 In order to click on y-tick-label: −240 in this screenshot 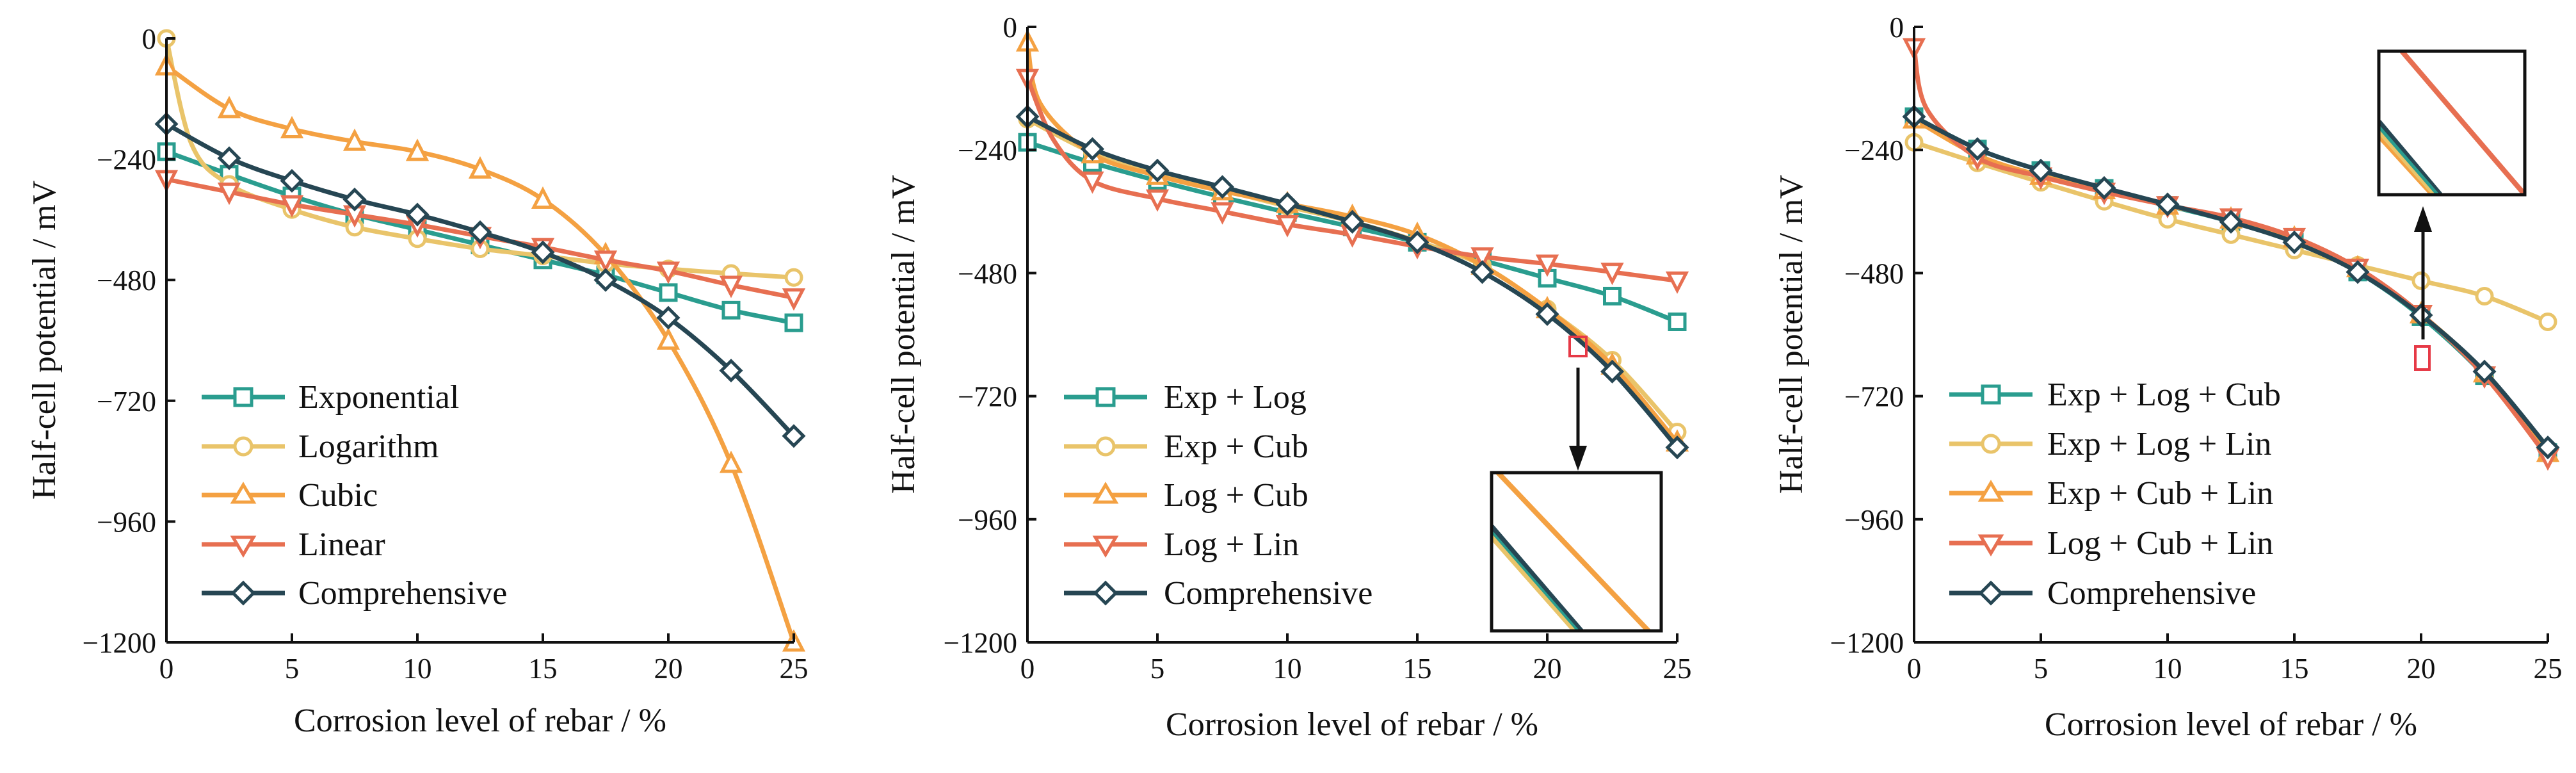, I will do `click(126, 160)`.